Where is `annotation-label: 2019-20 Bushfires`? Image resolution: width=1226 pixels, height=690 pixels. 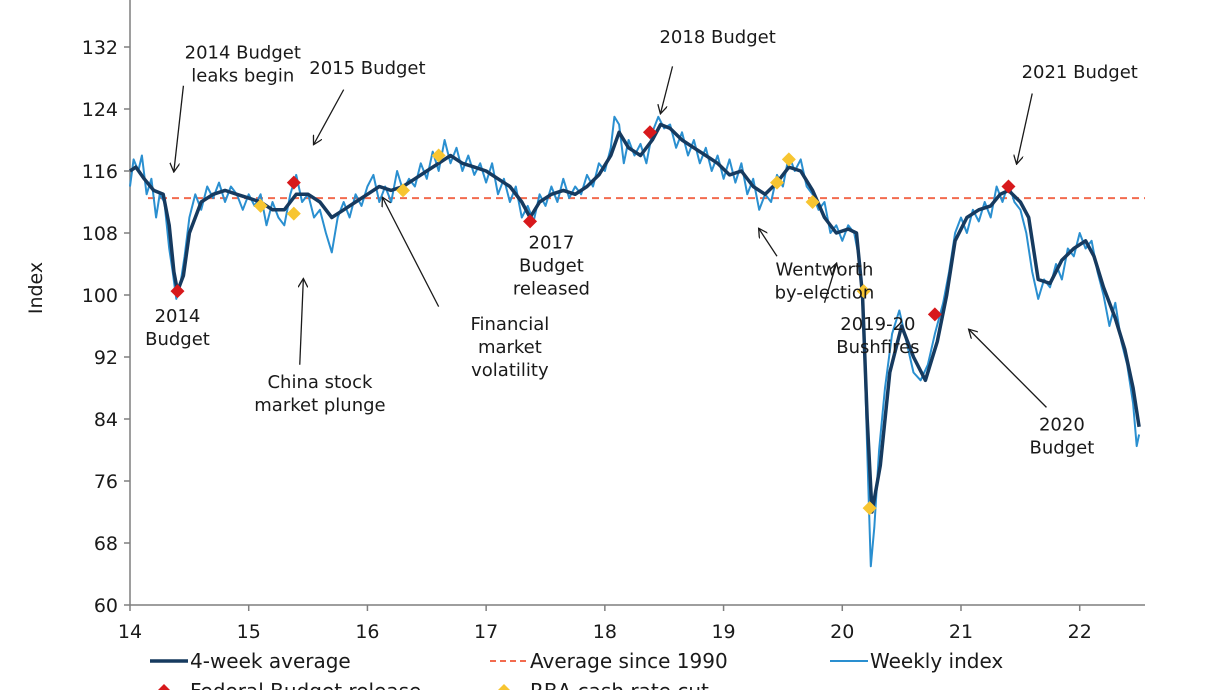 annotation-label: 2019-20 Bushfires is located at coordinates (877, 336).